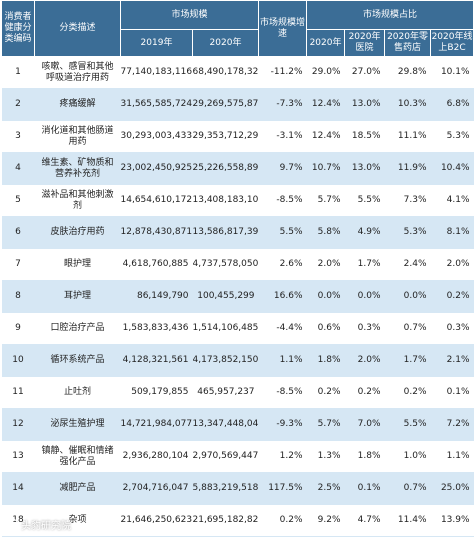 Image resolution: width=474 pixels, height=537 pixels. What do you see at coordinates (18, 232) in the screenshot?
I see `cell-code: 6` at bounding box center [18, 232].